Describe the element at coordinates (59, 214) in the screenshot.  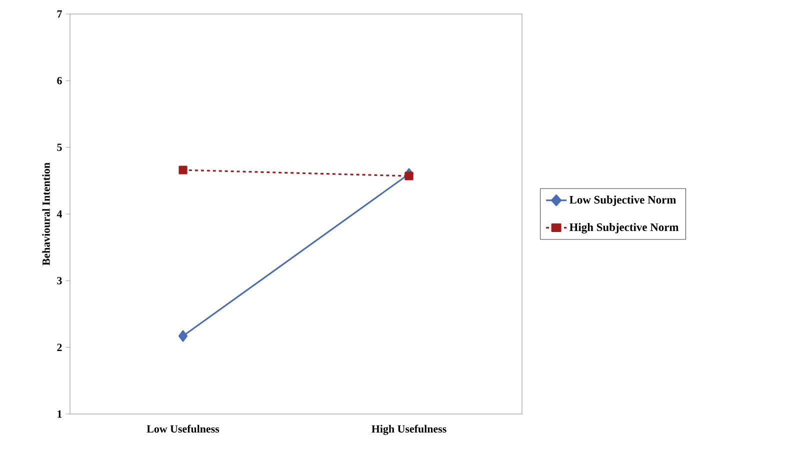
I see `y-tick-label: 4` at that location.